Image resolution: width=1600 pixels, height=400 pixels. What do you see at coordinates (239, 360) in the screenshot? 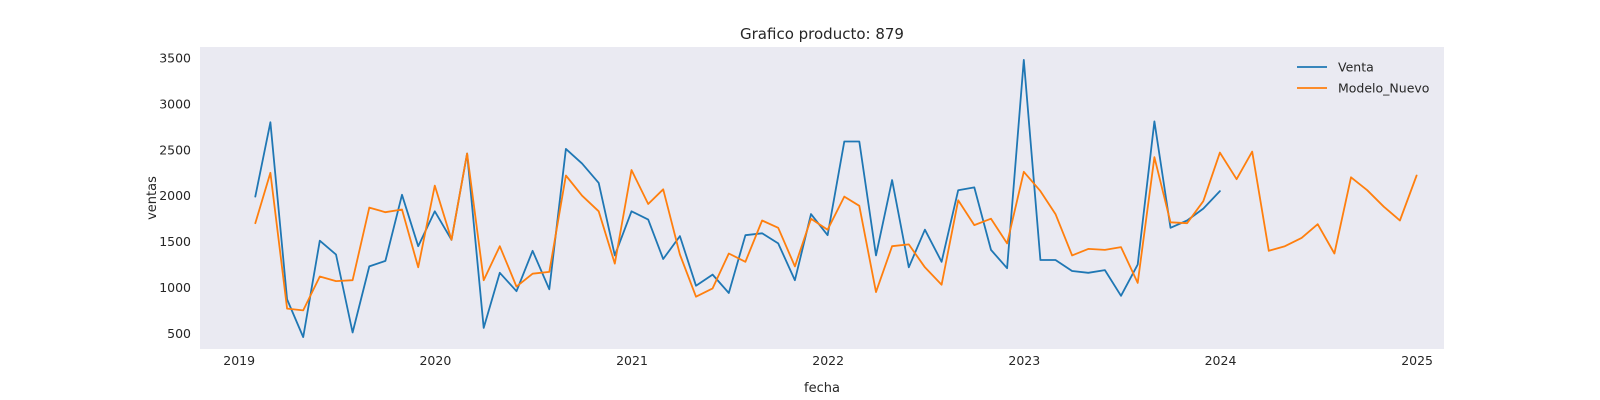
I see `x-tick-label: 2019` at bounding box center [239, 360].